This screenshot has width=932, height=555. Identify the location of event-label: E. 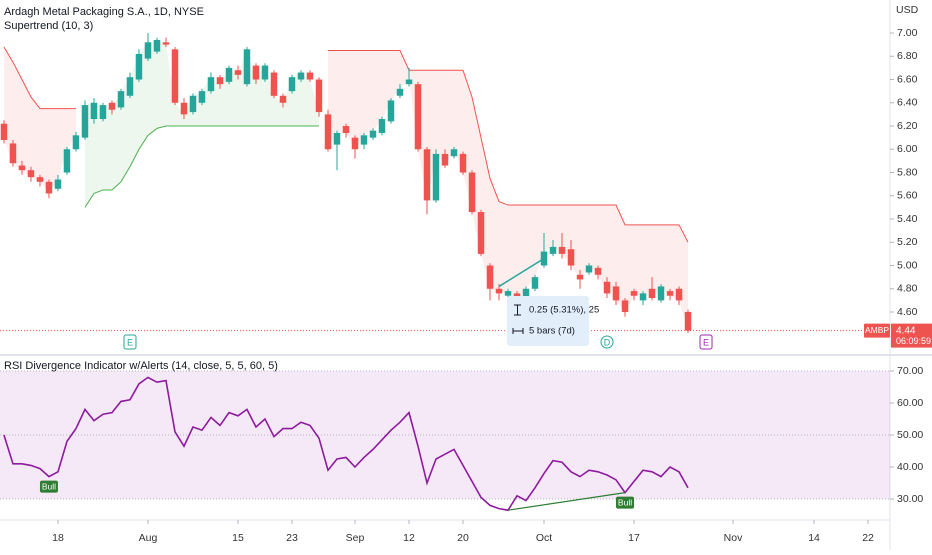
(130, 342).